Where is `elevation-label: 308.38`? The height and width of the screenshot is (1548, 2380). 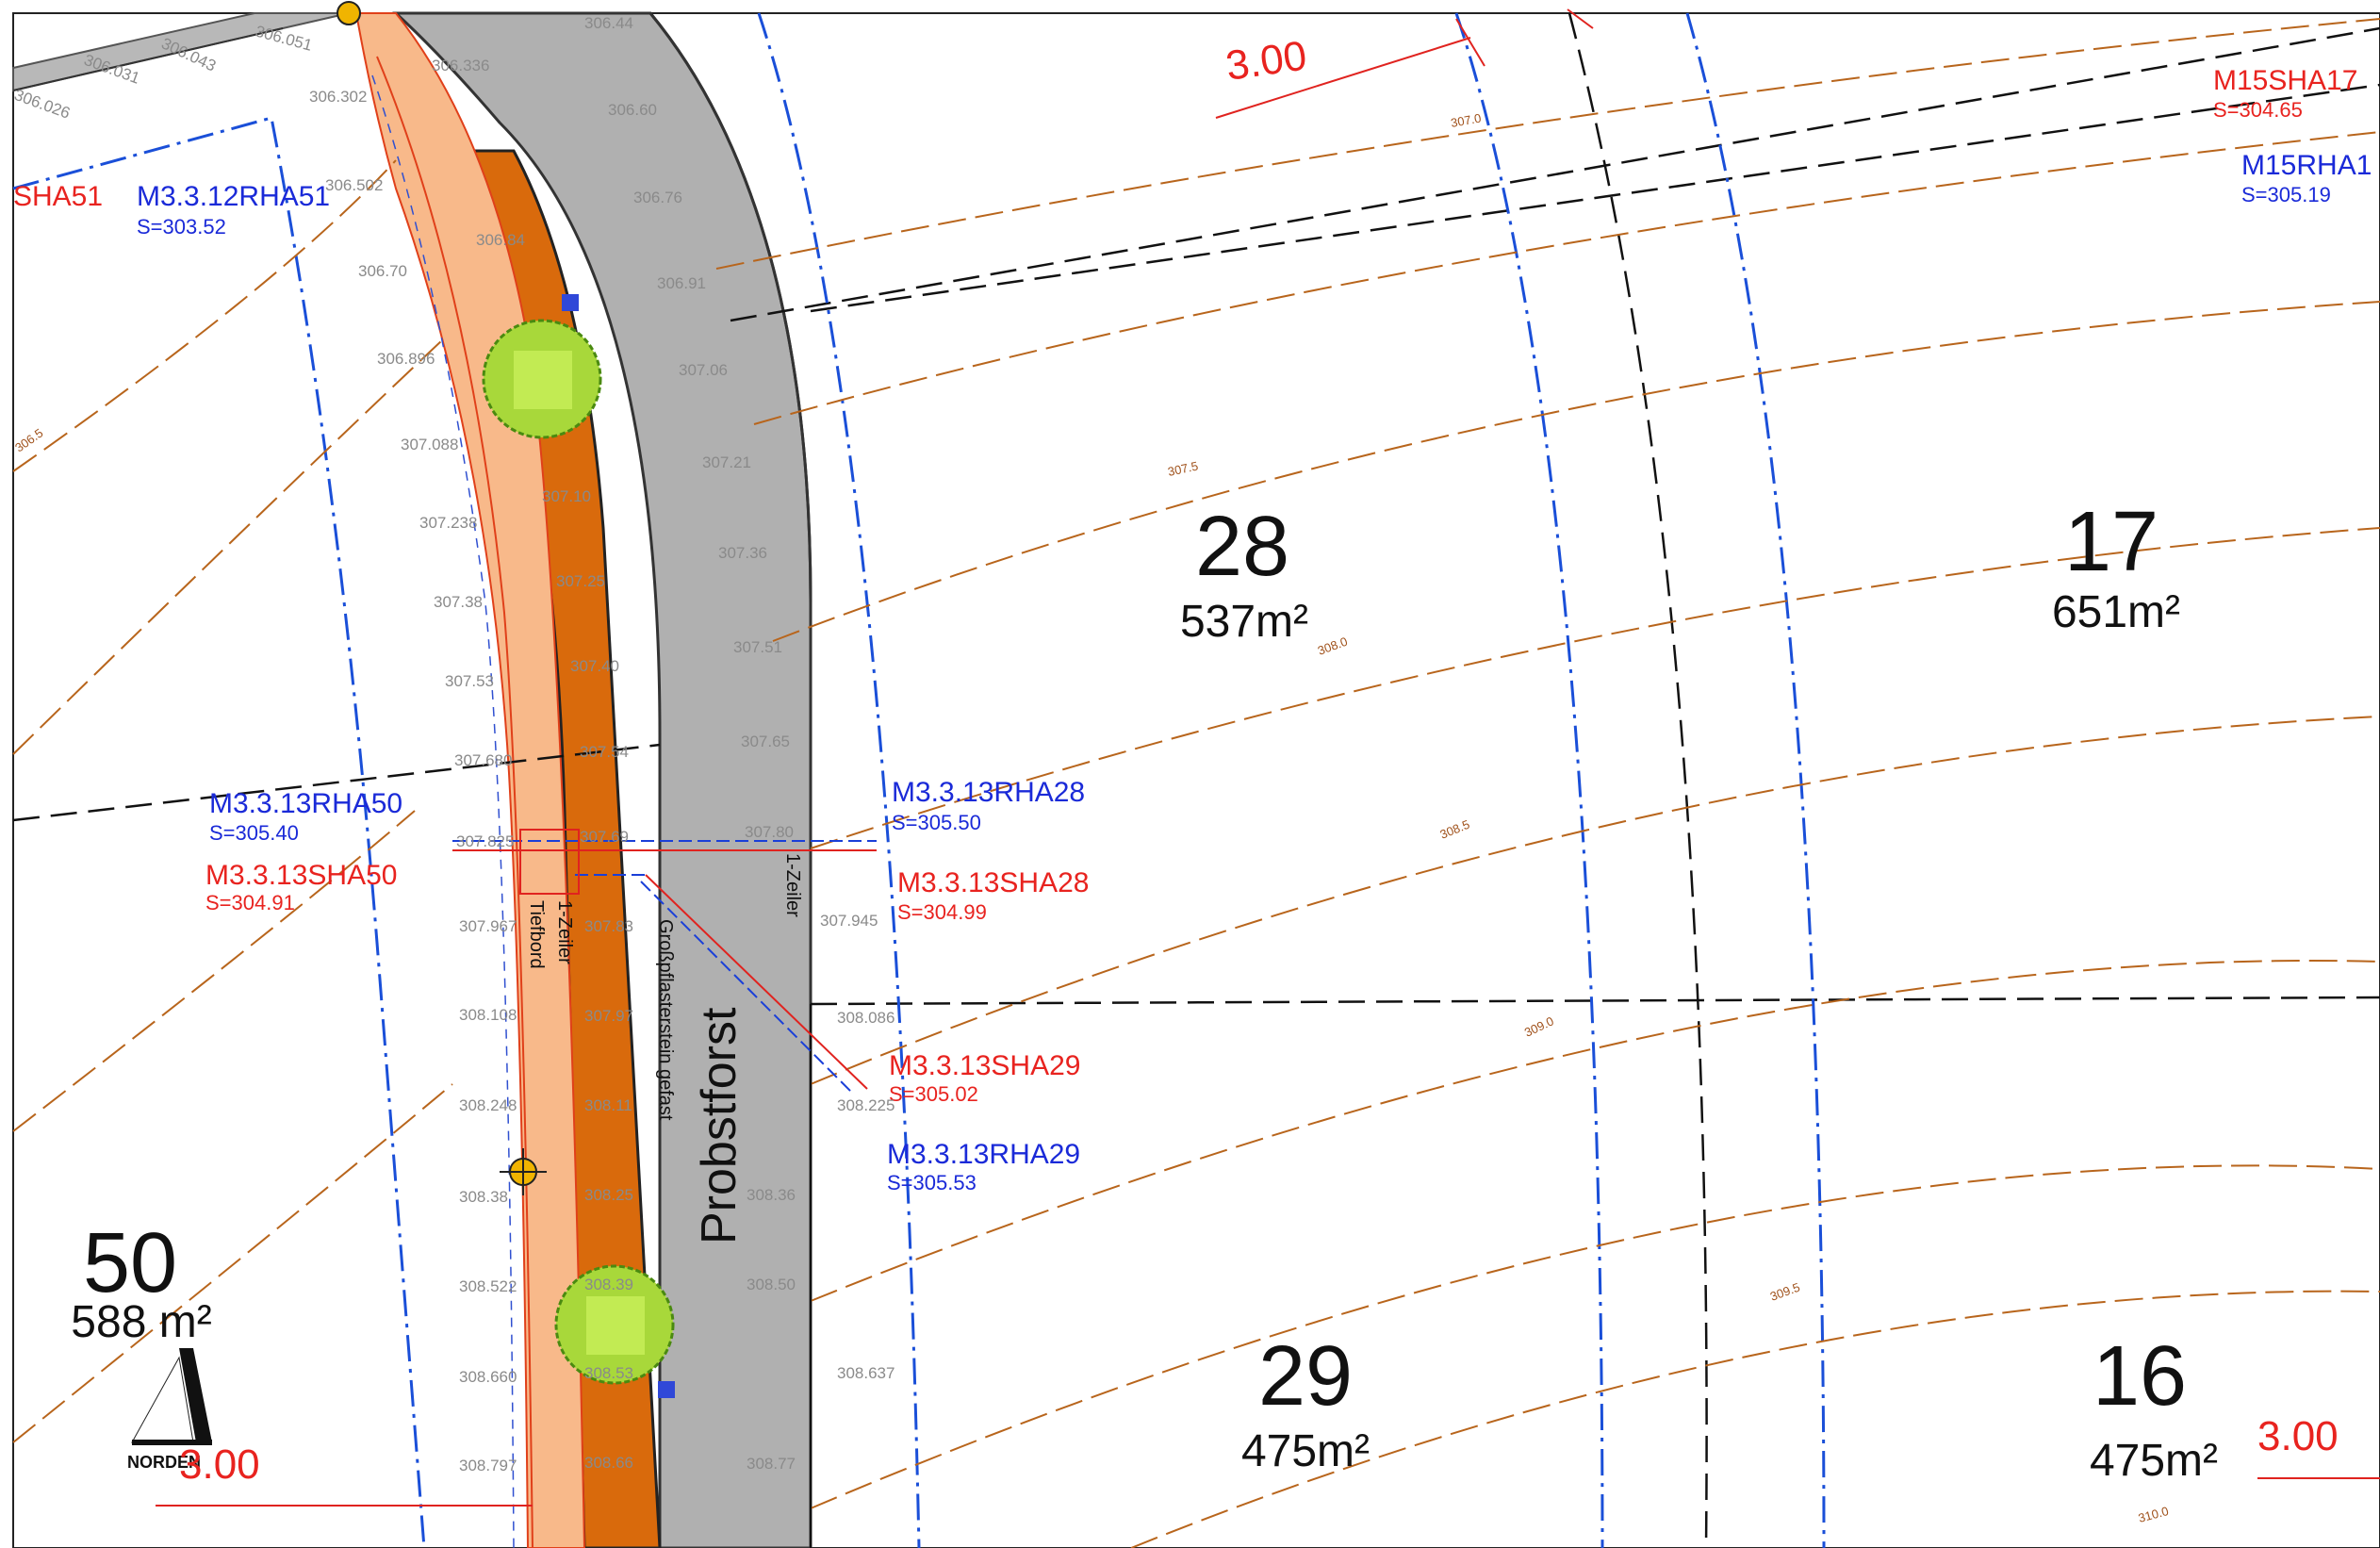
elevation-label: 308.38 is located at coordinates (483, 1197).